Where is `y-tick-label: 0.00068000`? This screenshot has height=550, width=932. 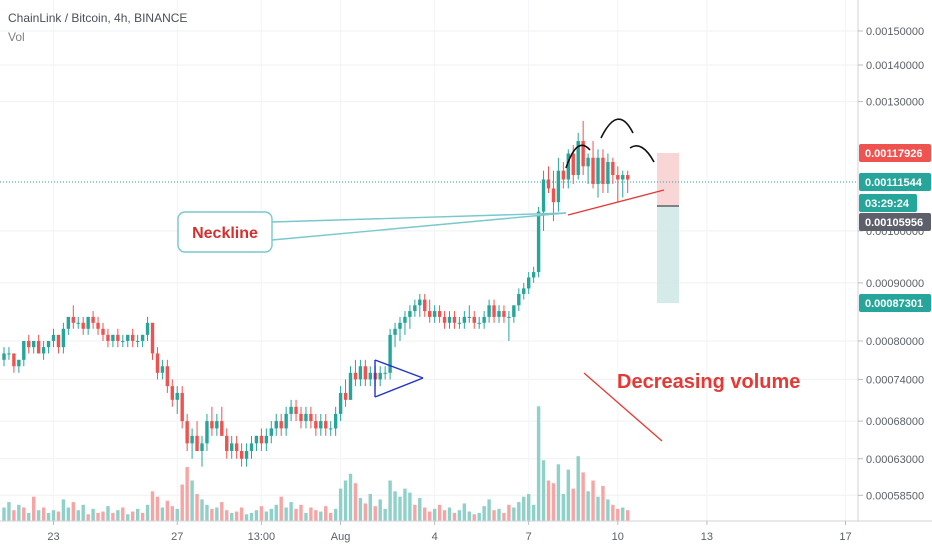 y-tick-label: 0.00068000 is located at coordinates (895, 422).